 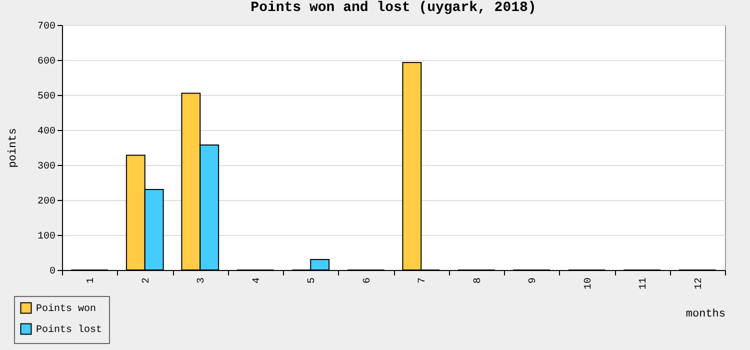 What do you see at coordinates (699, 284) in the screenshot?
I see `x-tick-label: 12` at bounding box center [699, 284].